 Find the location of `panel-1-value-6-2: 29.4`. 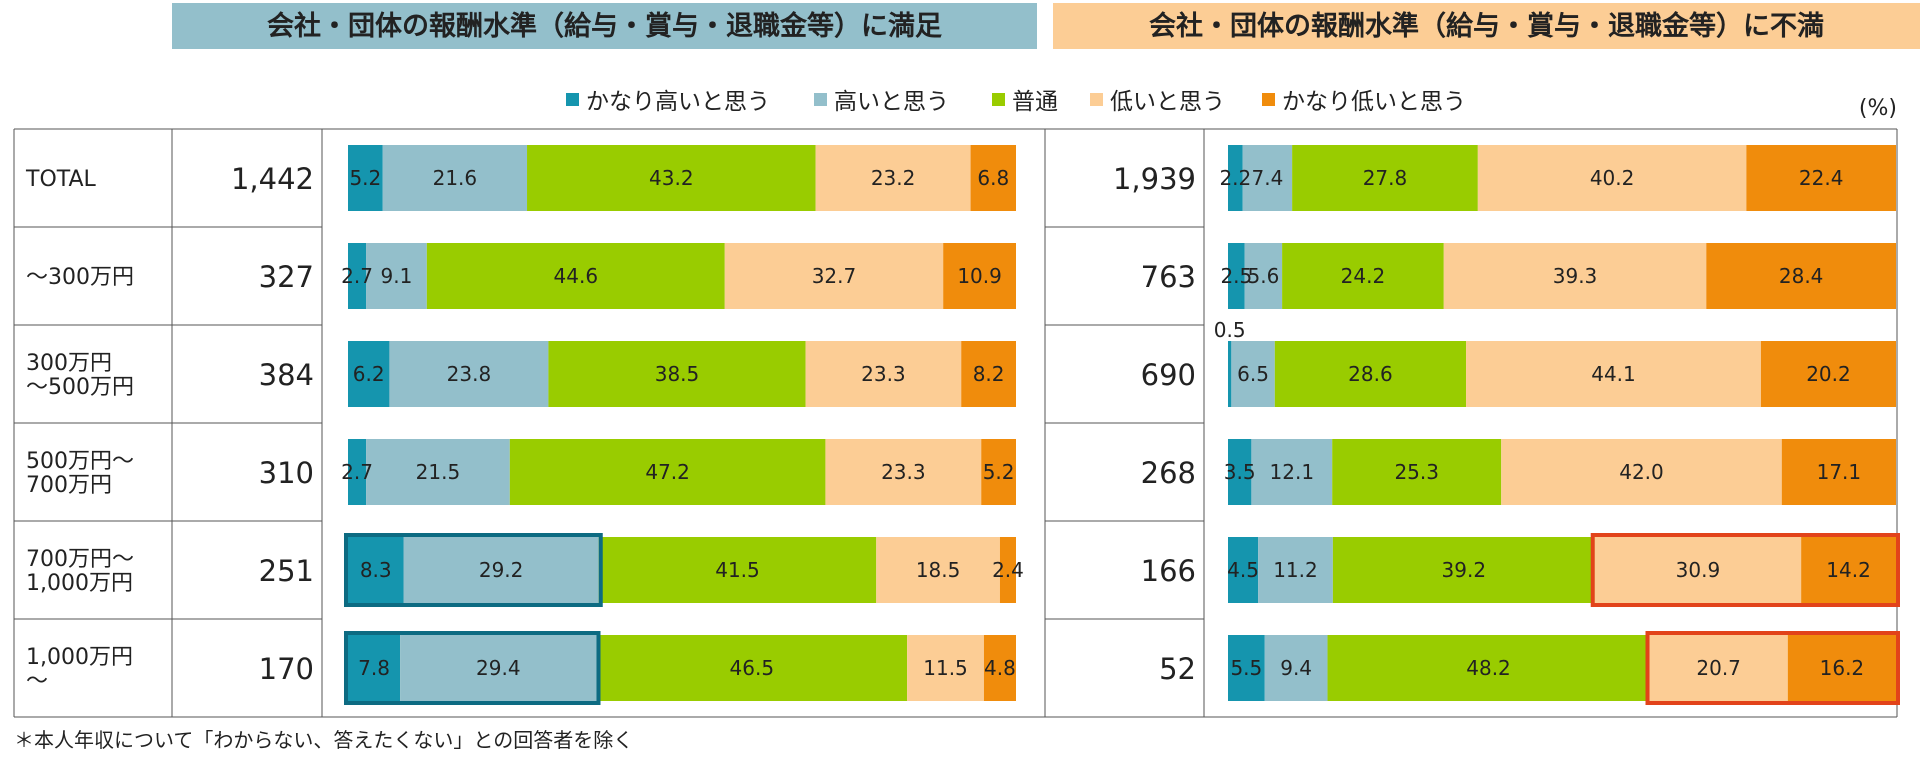

panel-1-value-6-2: 29.4 is located at coordinates (498, 668).